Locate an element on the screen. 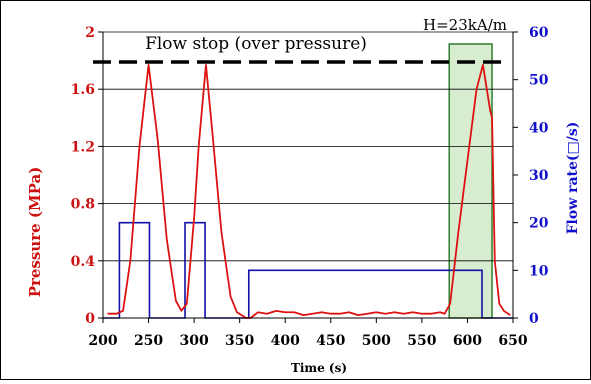  x-tick-label-0: 200 is located at coordinates (102, 341).